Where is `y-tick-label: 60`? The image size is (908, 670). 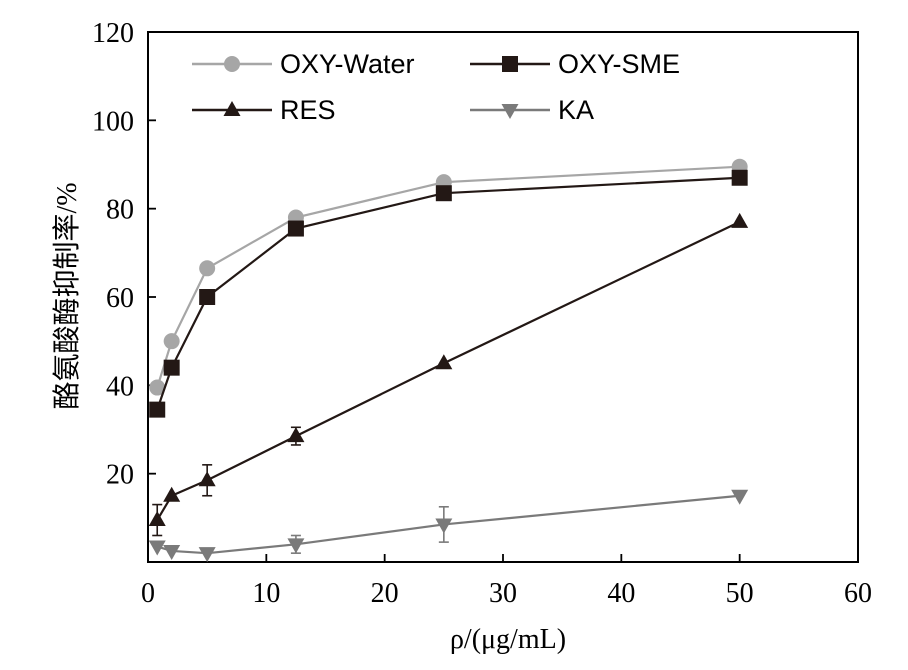 y-tick-label: 60 is located at coordinates (120, 298).